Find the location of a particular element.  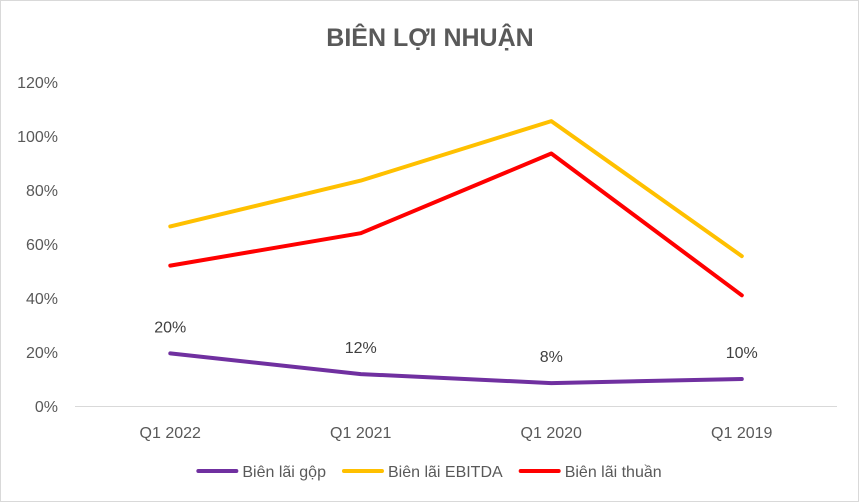

legend-label: Biên lãi EBITDA is located at coordinates (445, 472).